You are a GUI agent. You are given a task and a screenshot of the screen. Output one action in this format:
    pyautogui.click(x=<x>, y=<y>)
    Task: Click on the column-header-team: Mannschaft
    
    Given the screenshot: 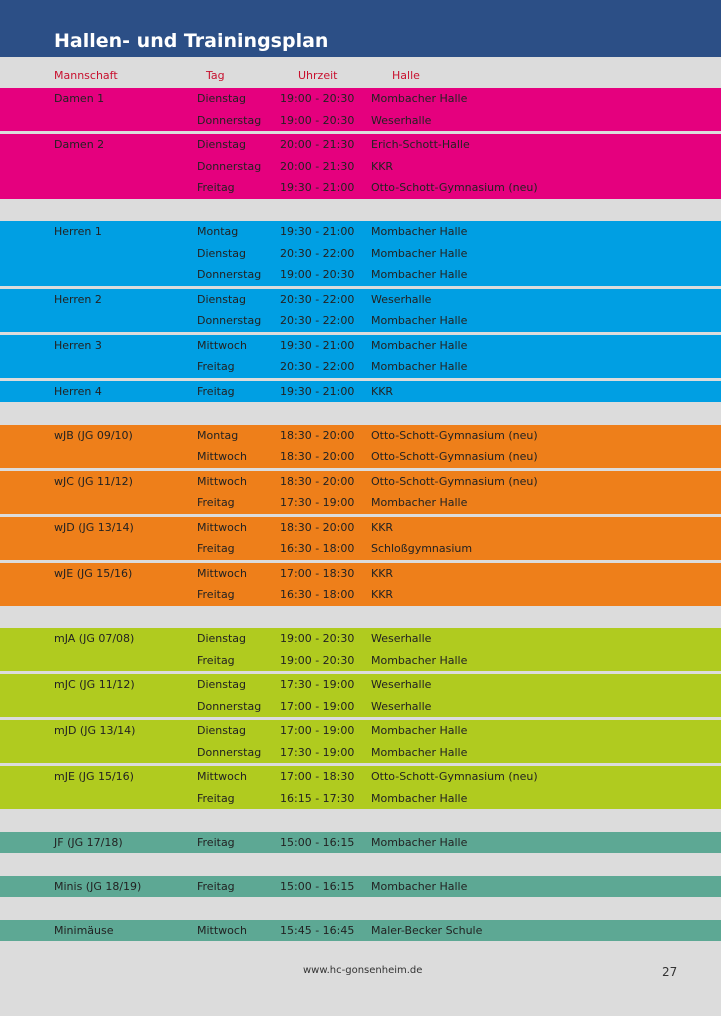 What is the action you would take?
    pyautogui.click(x=86, y=75)
    